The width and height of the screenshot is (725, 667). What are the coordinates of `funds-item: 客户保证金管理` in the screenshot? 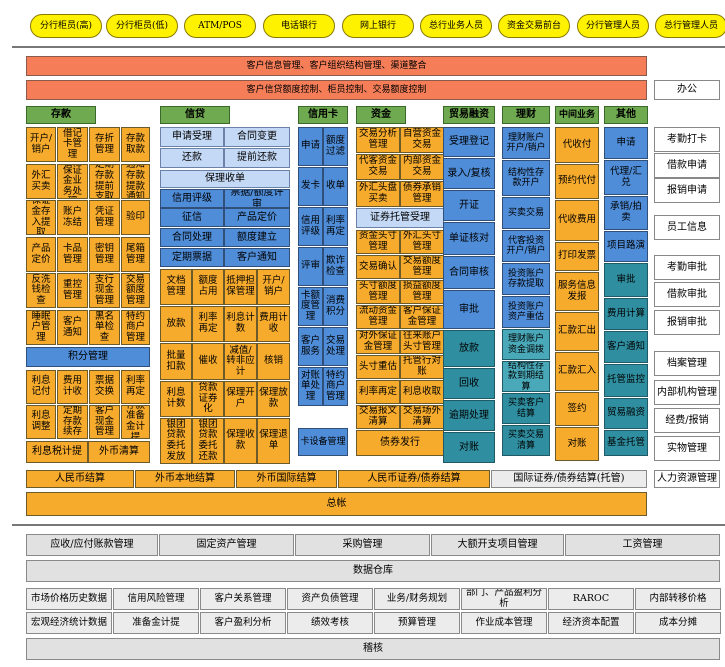 It's located at (422, 317).